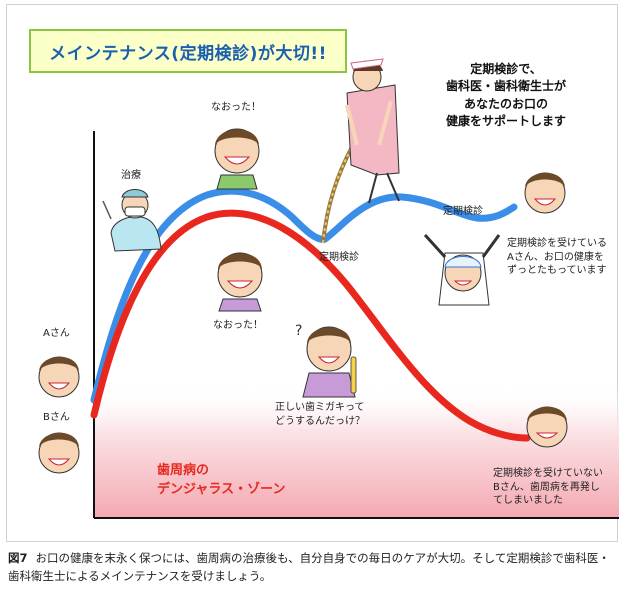  What do you see at coordinates (545, 193) in the screenshot?
I see `person-a-right-icon` at bounding box center [545, 193].